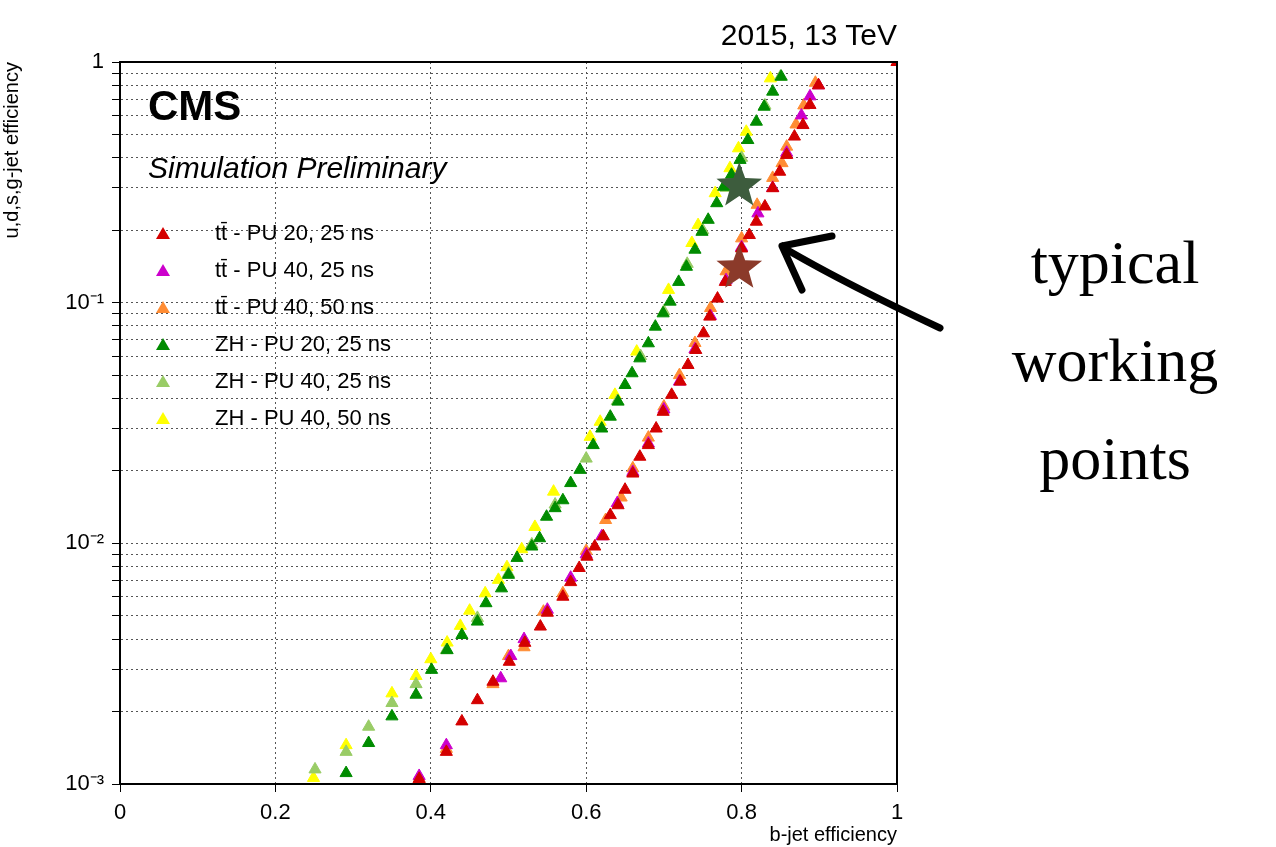  What do you see at coordinates (195, 105) in the screenshot?
I see `annotation: CMS` at bounding box center [195, 105].